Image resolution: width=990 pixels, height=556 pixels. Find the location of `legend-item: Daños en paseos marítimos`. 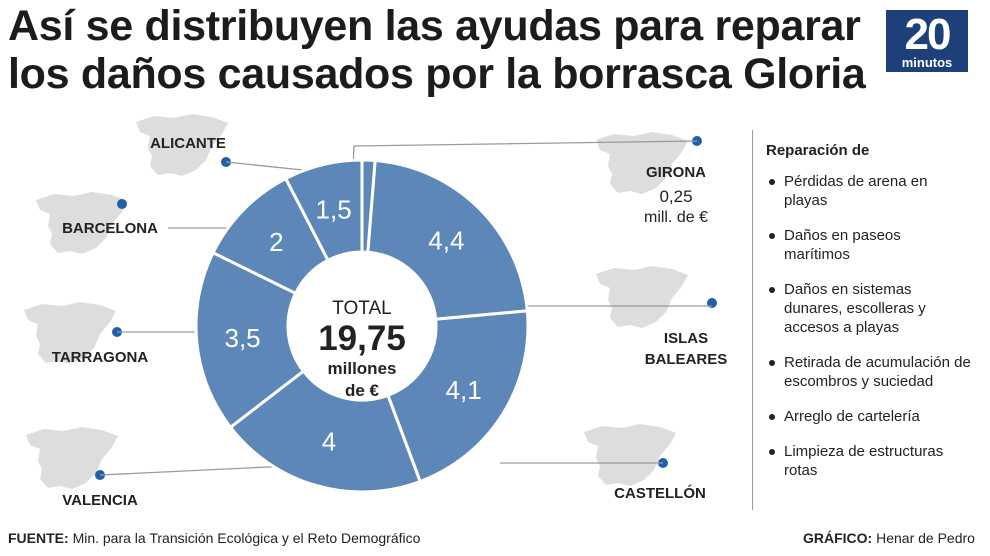

legend-item: Daños en paseos marítimos is located at coordinates (850, 245).